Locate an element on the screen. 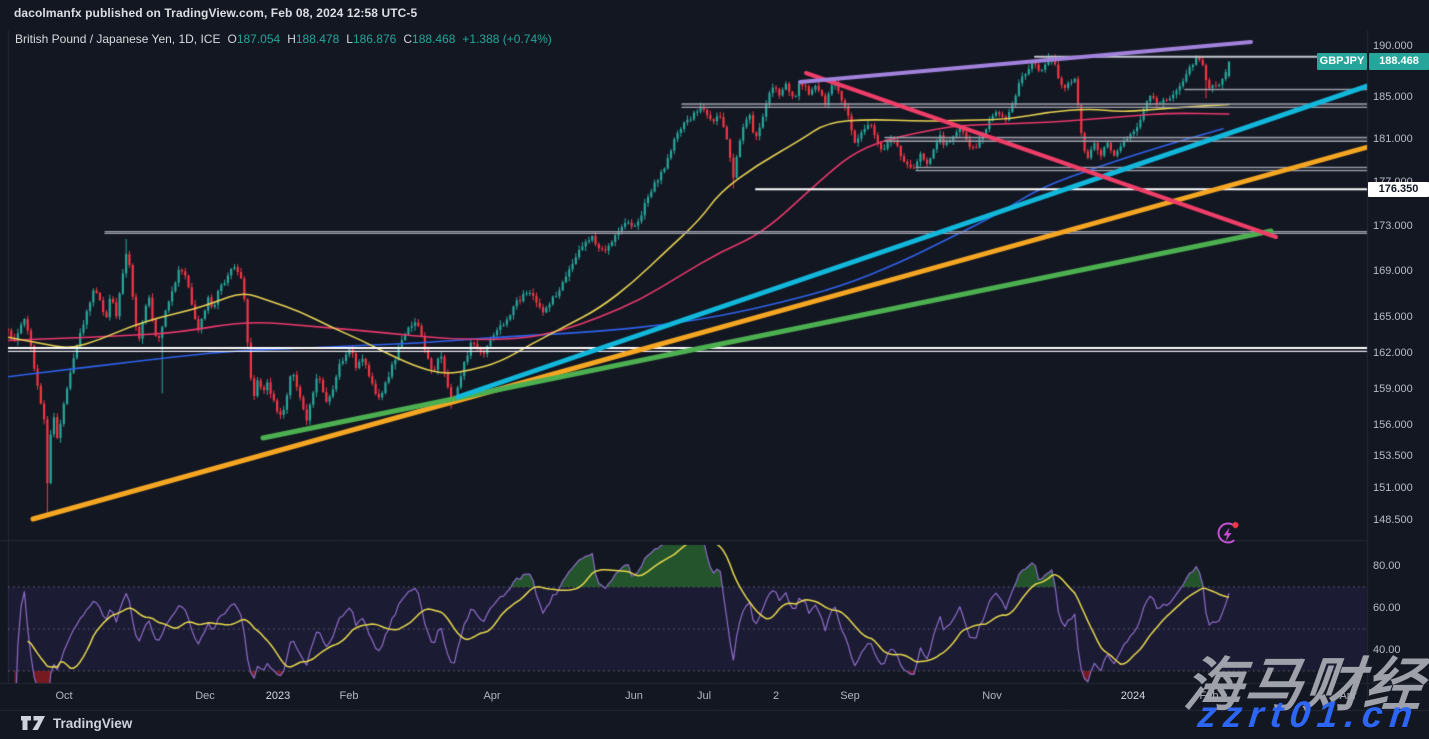 The width and height of the screenshot is (1429, 739). symbol-title: British Pound / Japanese Yen, 1D, ICE is located at coordinates (118, 39).